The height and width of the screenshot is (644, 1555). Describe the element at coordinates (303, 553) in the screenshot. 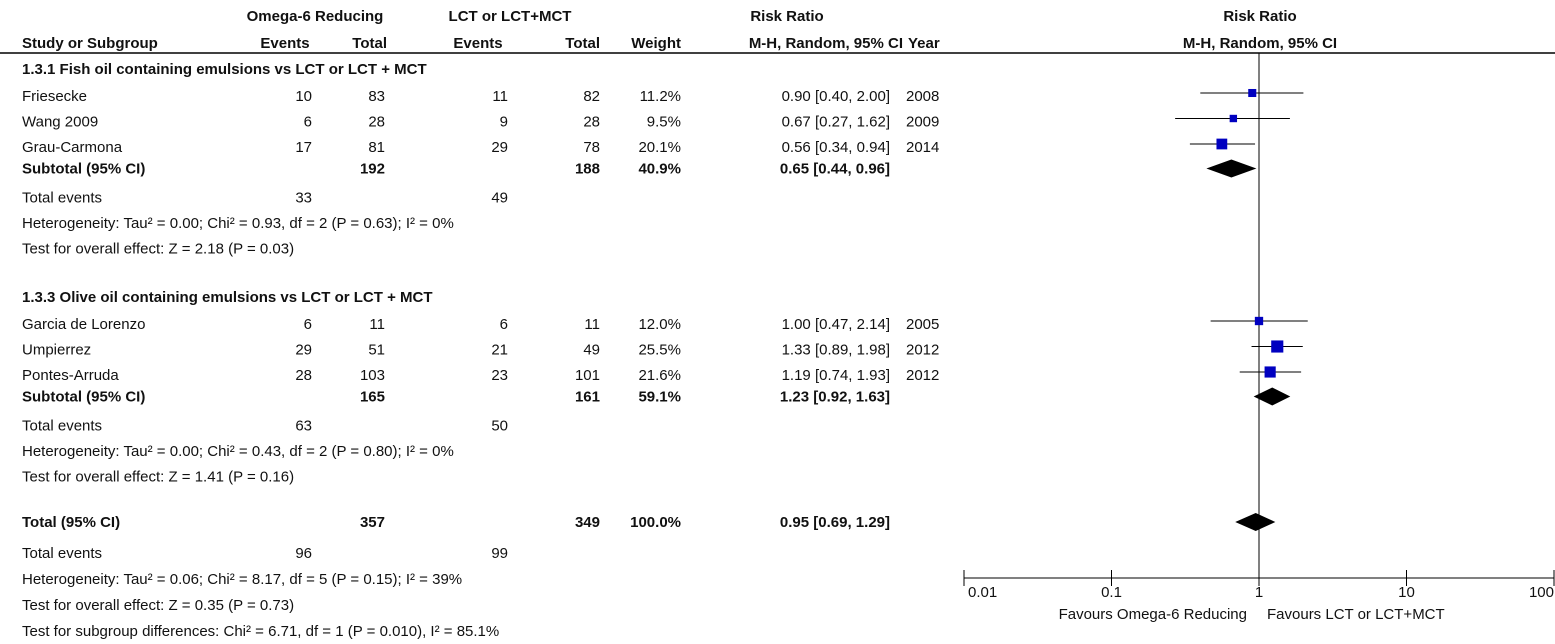

I see `cell: 96` at that location.